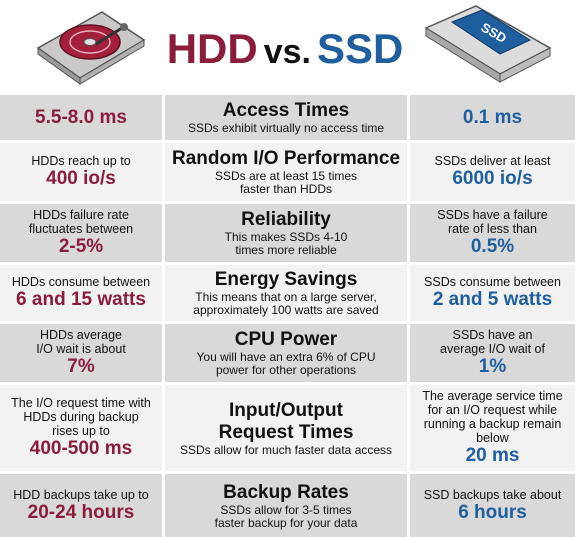 The height and width of the screenshot is (537, 575). What do you see at coordinates (81, 282) in the screenshot?
I see `hdd-note: HDDs consume between` at bounding box center [81, 282].